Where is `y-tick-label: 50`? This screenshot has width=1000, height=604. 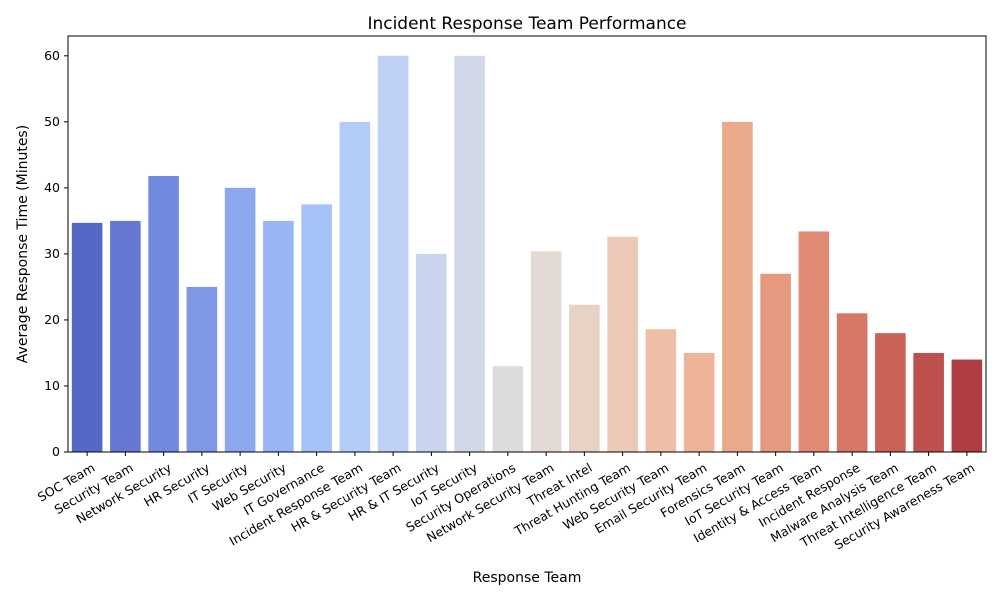 y-tick-label: 50 is located at coordinates (52, 121).